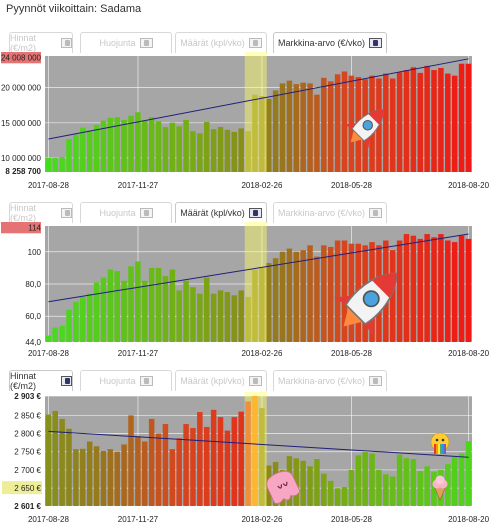  I want to click on tab-label: Määrät (kpl/vko), so click(212, 381).